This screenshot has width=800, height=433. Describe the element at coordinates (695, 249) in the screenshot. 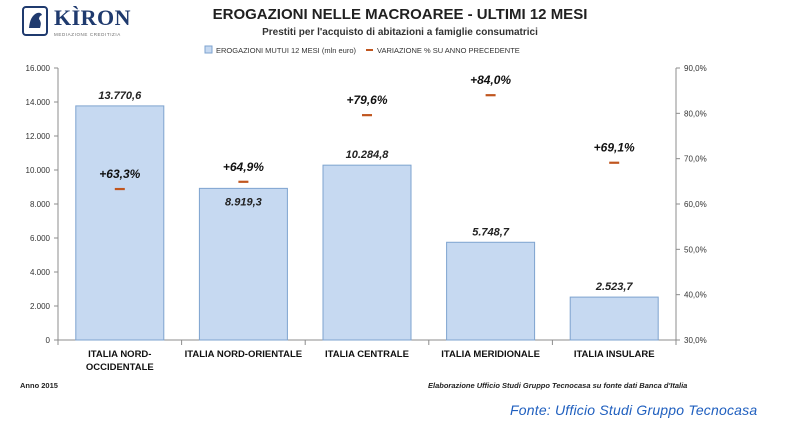

I see `right-tick-label: 50,0%` at that location.